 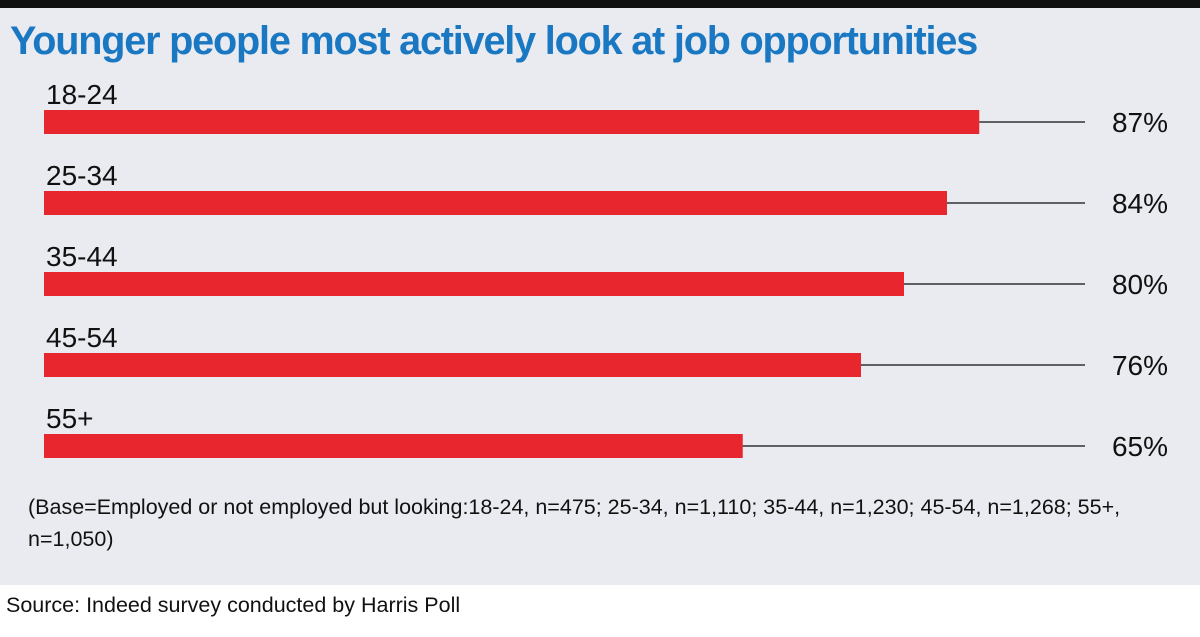 What do you see at coordinates (1140, 284) in the screenshot?
I see `value-label: 80%` at bounding box center [1140, 284].